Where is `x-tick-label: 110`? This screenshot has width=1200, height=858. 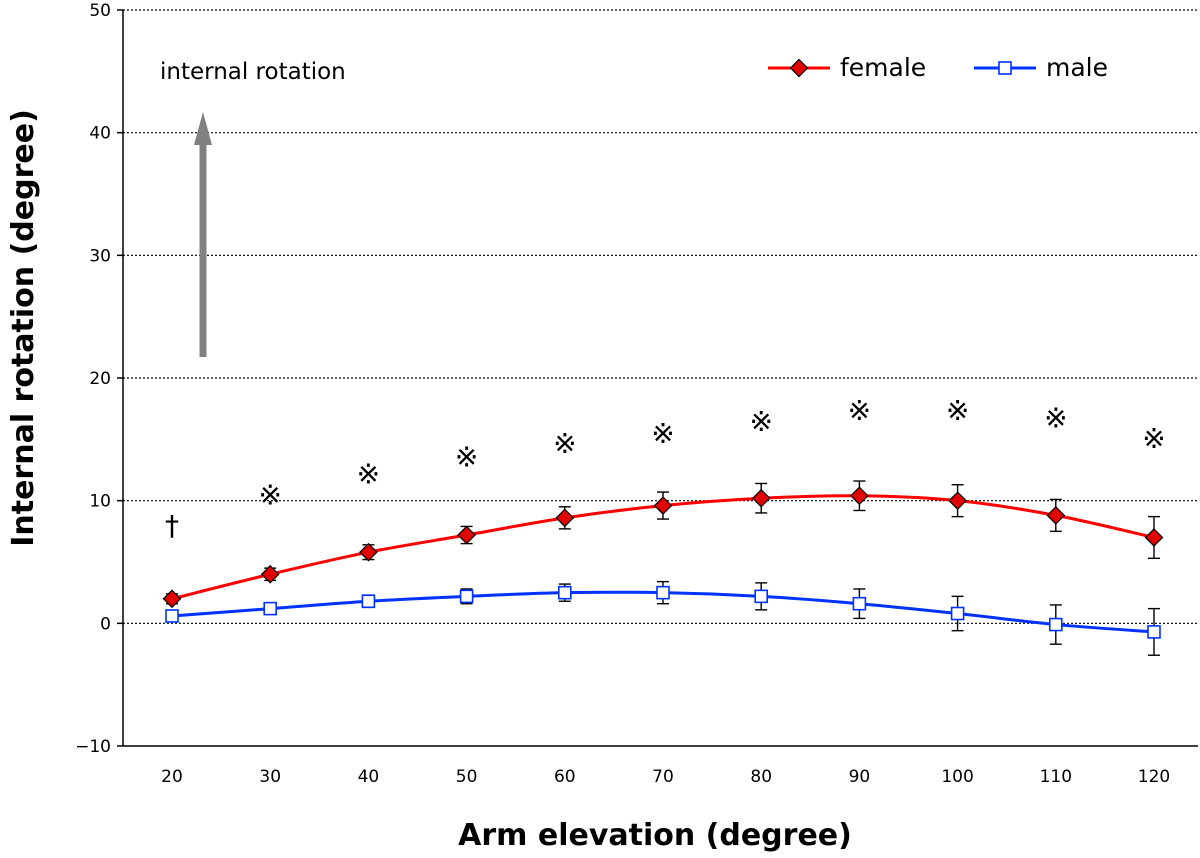
x-tick-label: 110 is located at coordinates (1056, 777).